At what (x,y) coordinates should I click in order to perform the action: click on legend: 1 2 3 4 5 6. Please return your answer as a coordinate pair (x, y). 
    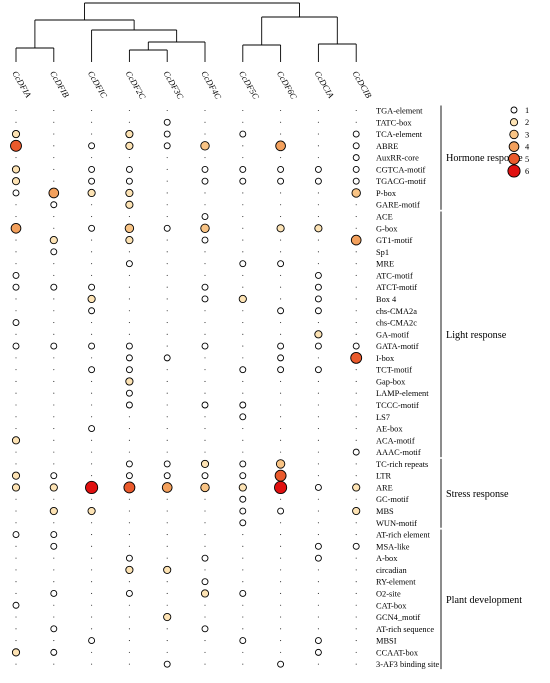
    Looking at the image, I should click on (518, 142).